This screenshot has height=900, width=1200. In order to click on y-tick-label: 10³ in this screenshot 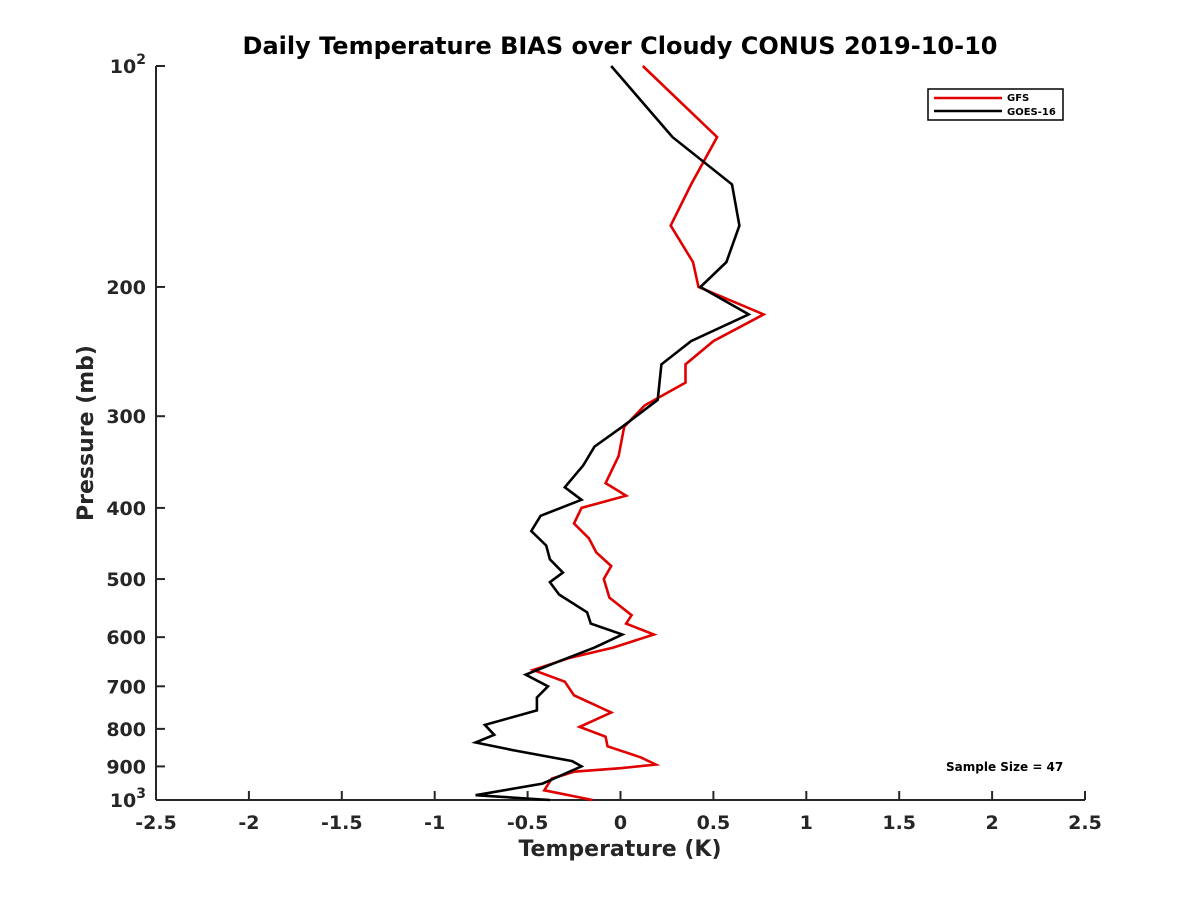, I will do `click(128, 799)`.